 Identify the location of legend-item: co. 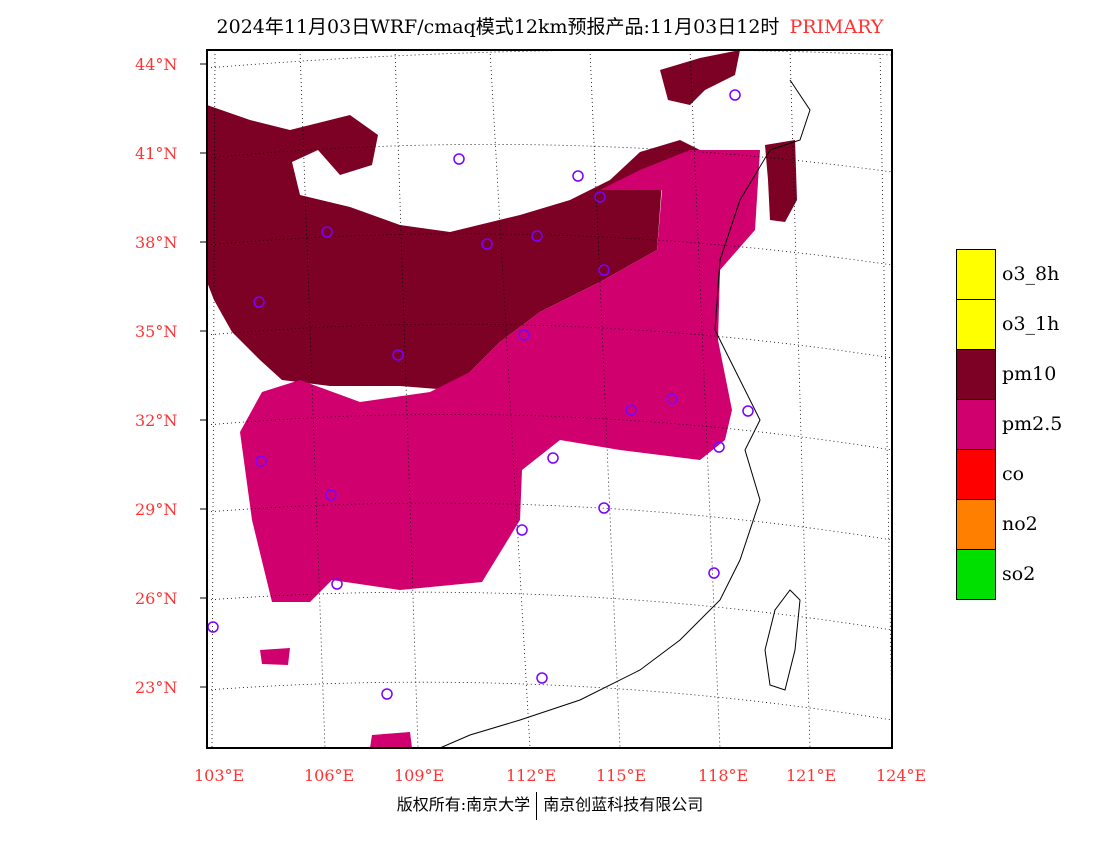
(1009, 474).